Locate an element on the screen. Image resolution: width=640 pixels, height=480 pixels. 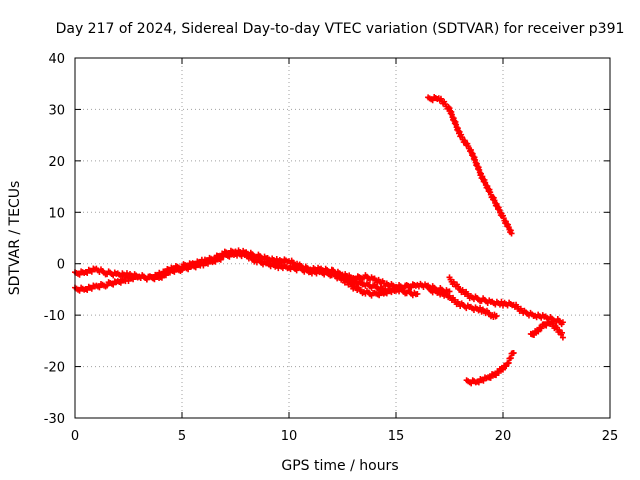
x-tick-label: 20 is located at coordinates (503, 436).